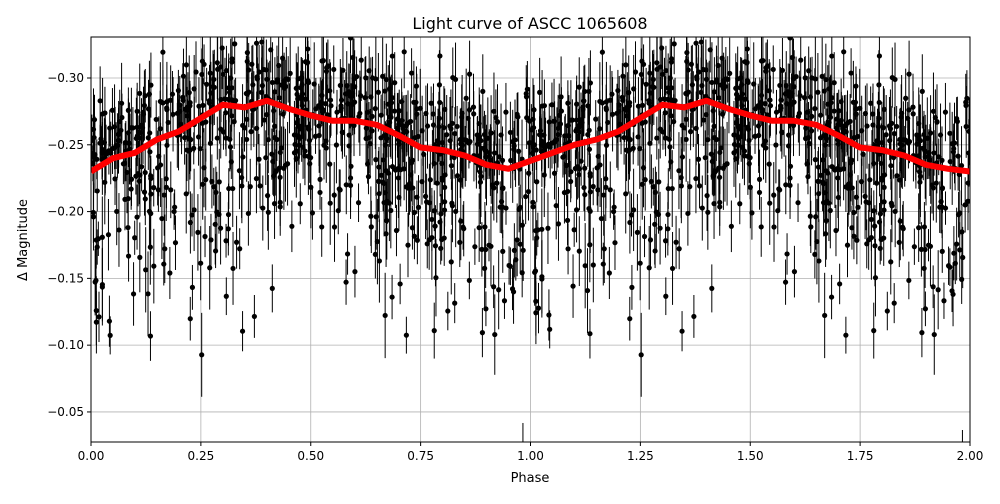 Image resolution: width=1000 pixels, height=504 pixels. Describe the element at coordinates (860, 456) in the screenshot. I see `x-tick-label: 1.75` at that location.